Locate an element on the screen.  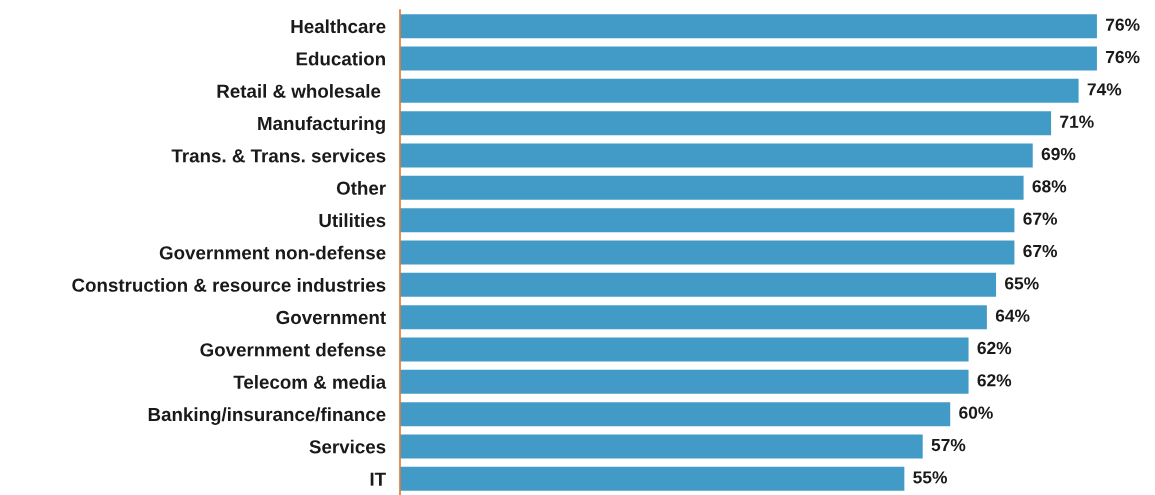
y-tick-label: Utilities is located at coordinates (352, 220).